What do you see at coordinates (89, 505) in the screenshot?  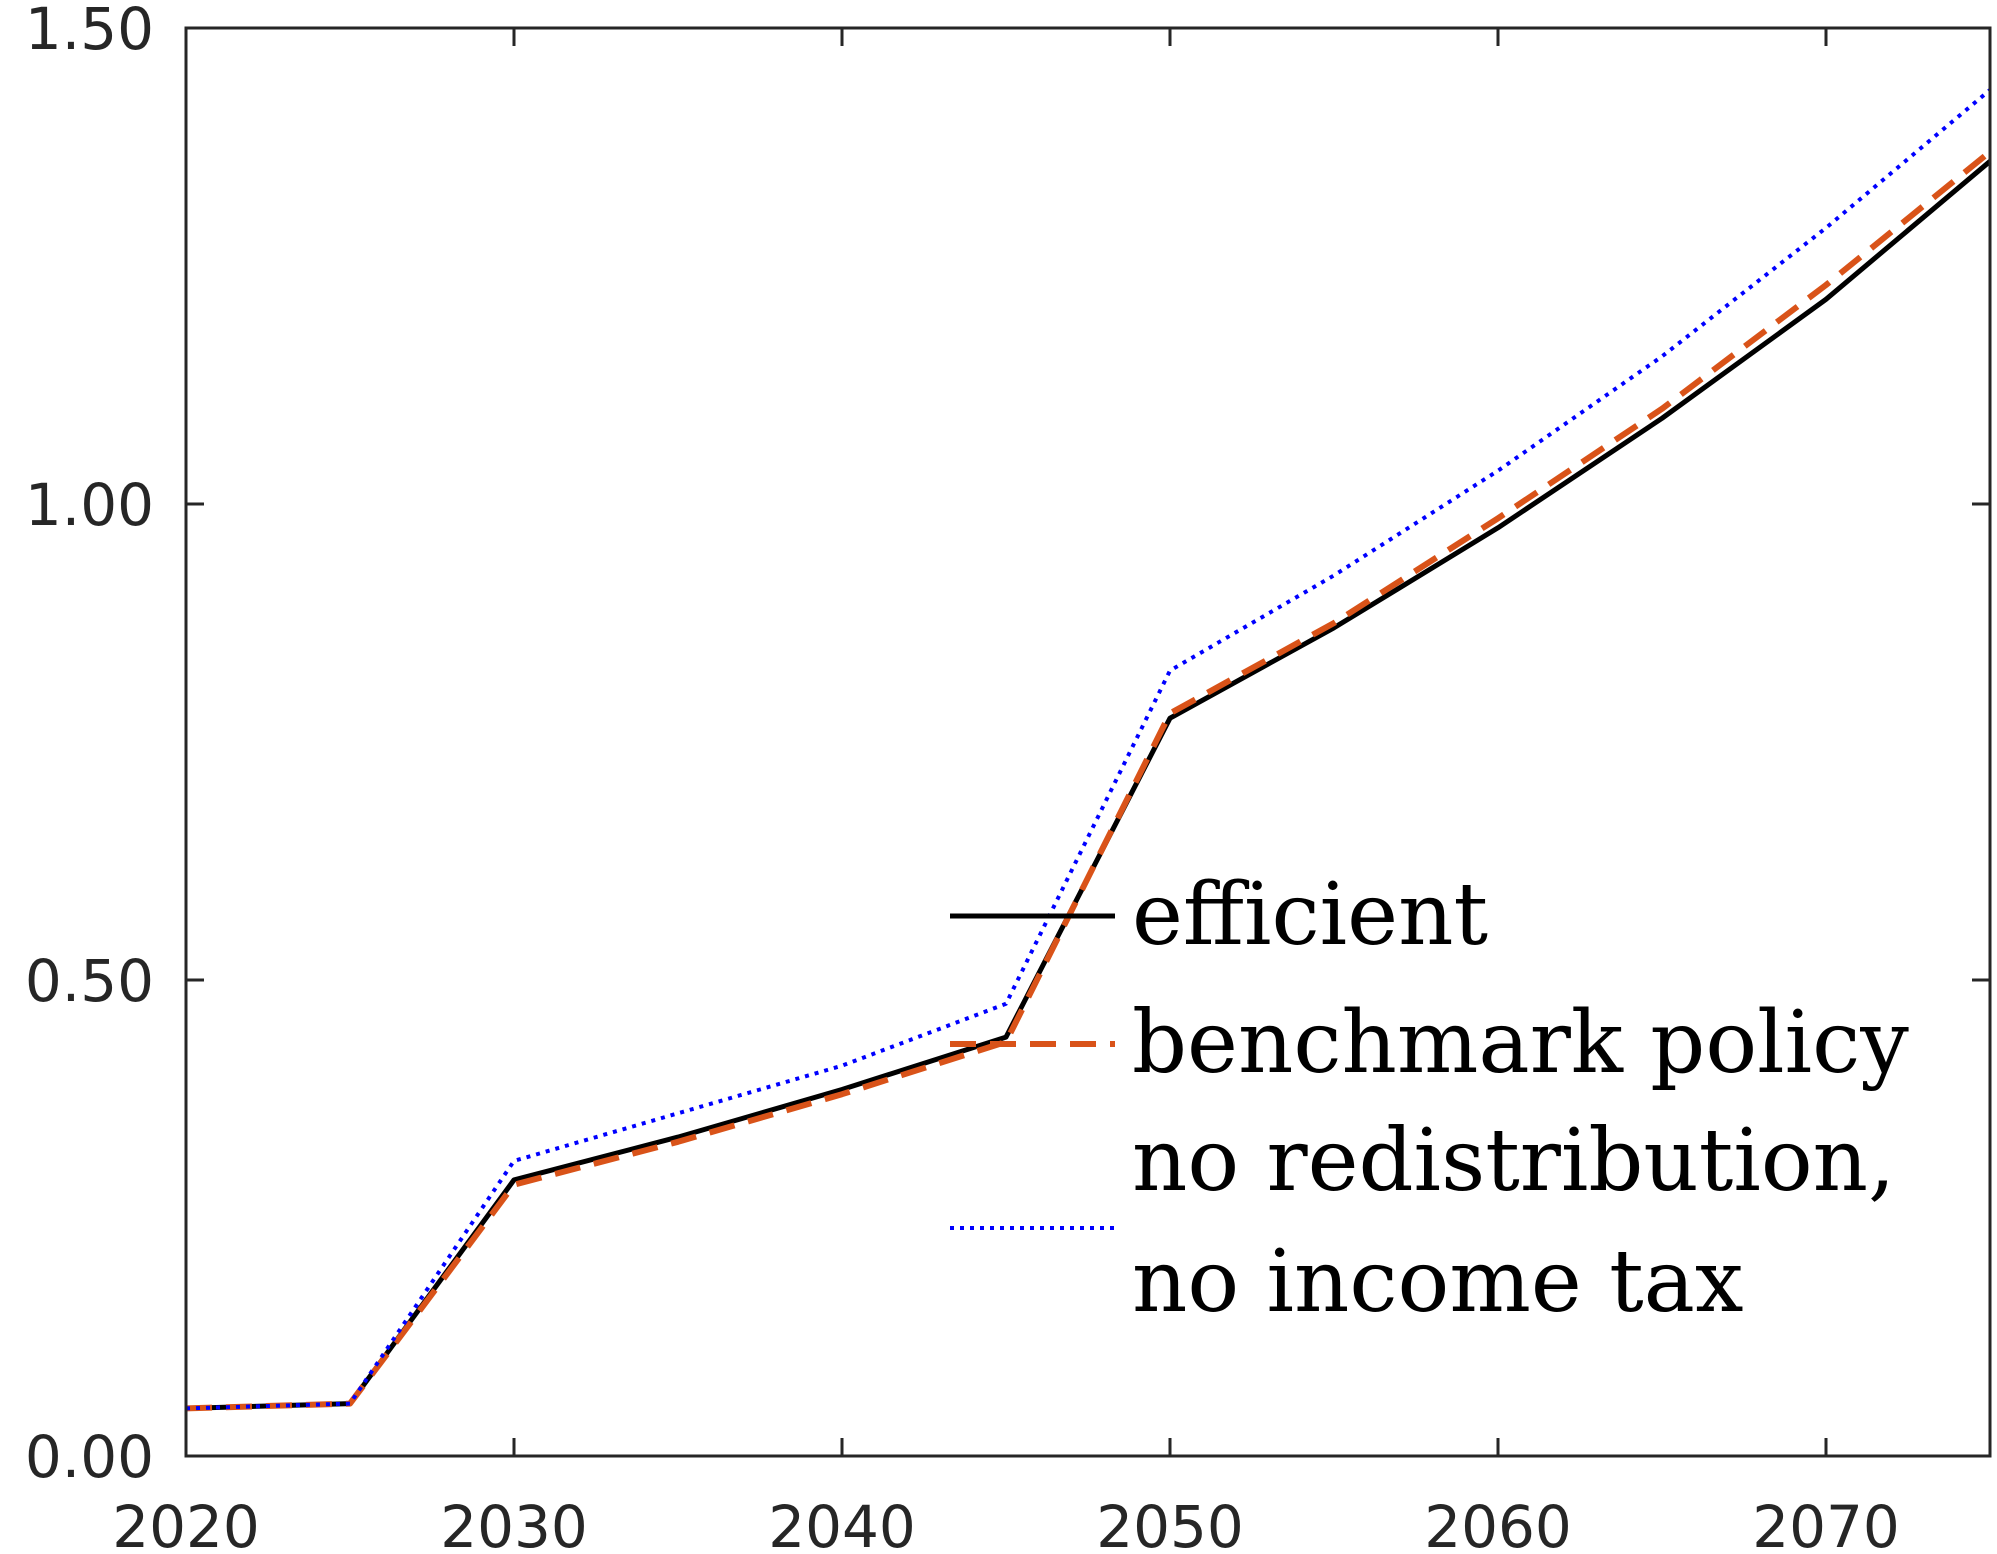 I see `y-tick-label-2: 1.00` at bounding box center [89, 505].